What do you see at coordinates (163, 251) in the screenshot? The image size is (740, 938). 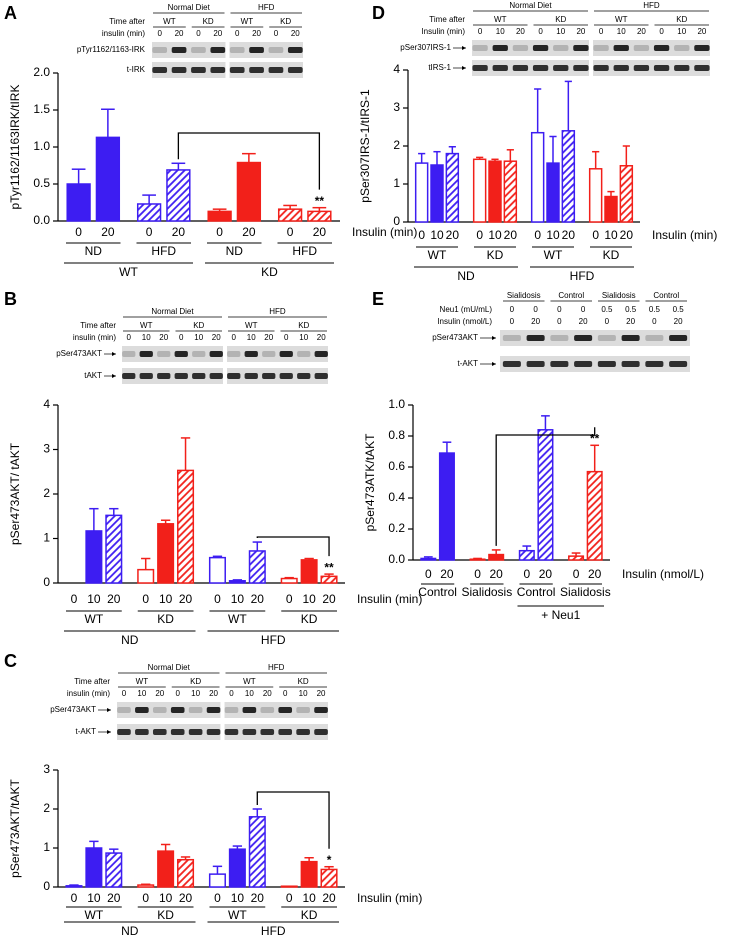 I see `group-label: HFD` at bounding box center [163, 251].